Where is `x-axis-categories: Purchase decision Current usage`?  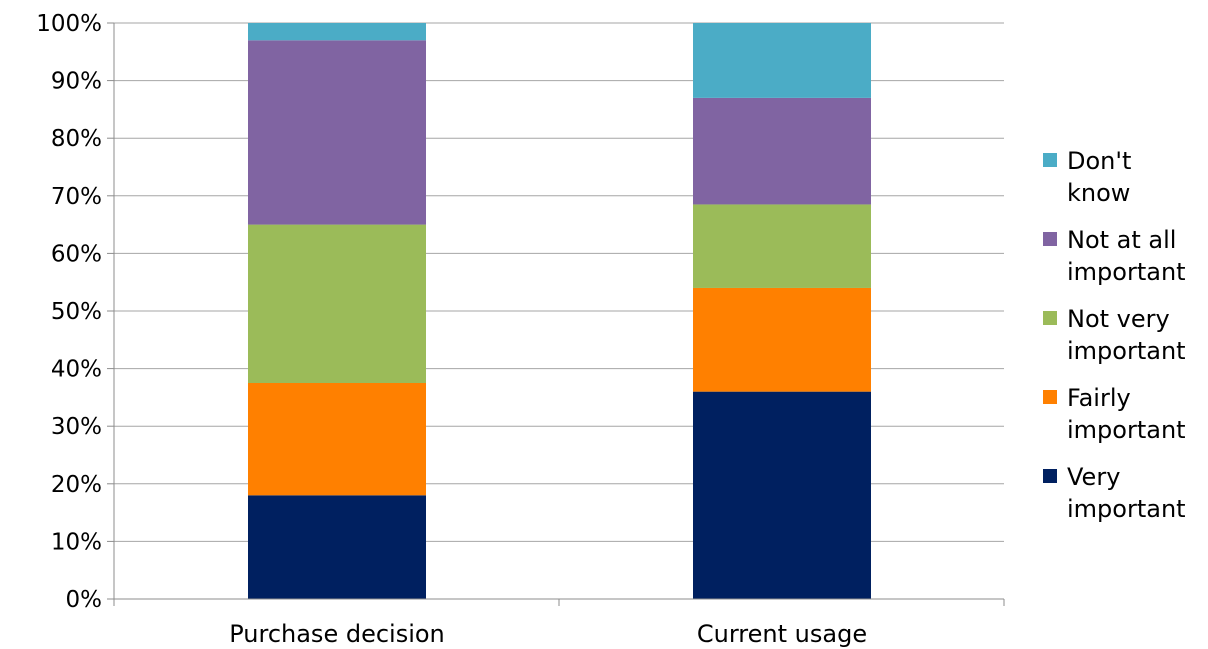 x-axis-categories: Purchase decision Current usage is located at coordinates (548, 634).